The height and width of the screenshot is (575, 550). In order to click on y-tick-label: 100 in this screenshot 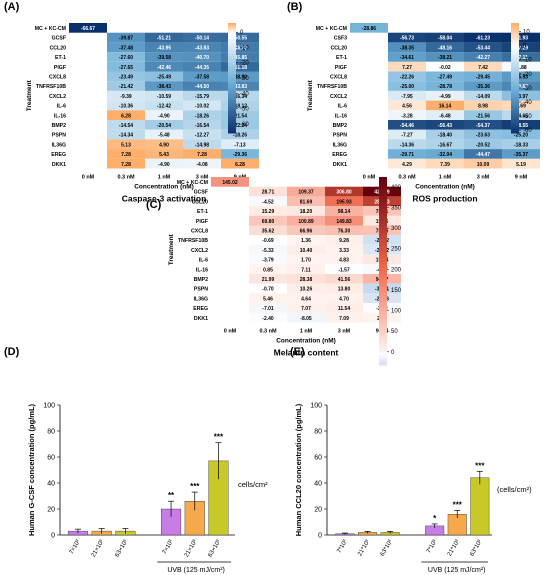, I will do `click(49, 406)`.